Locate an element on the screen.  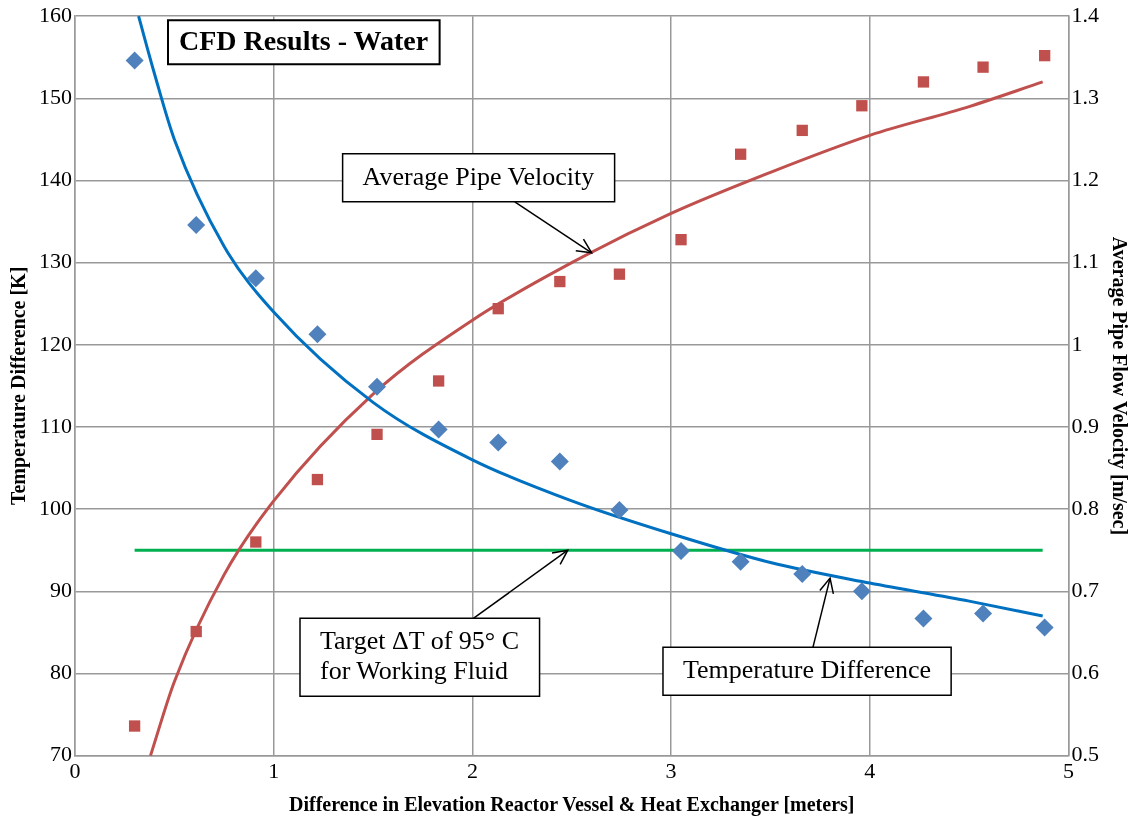
y-tick-label: 150 is located at coordinates (55, 97).